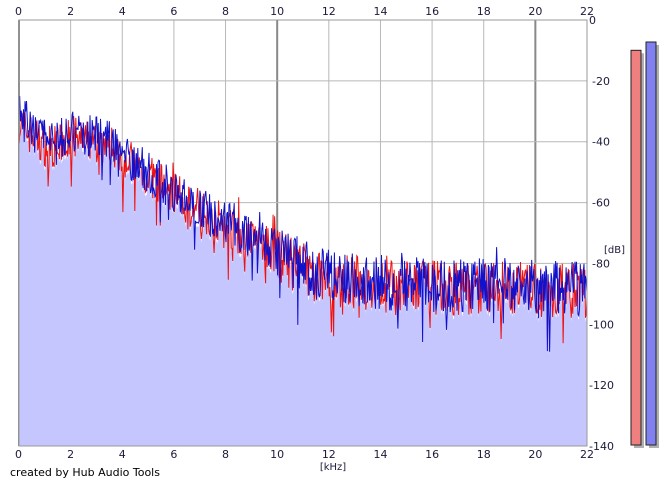 The height and width of the screenshot is (486, 670). I want to click on x-tick-label-top: 8, so click(225, 11).